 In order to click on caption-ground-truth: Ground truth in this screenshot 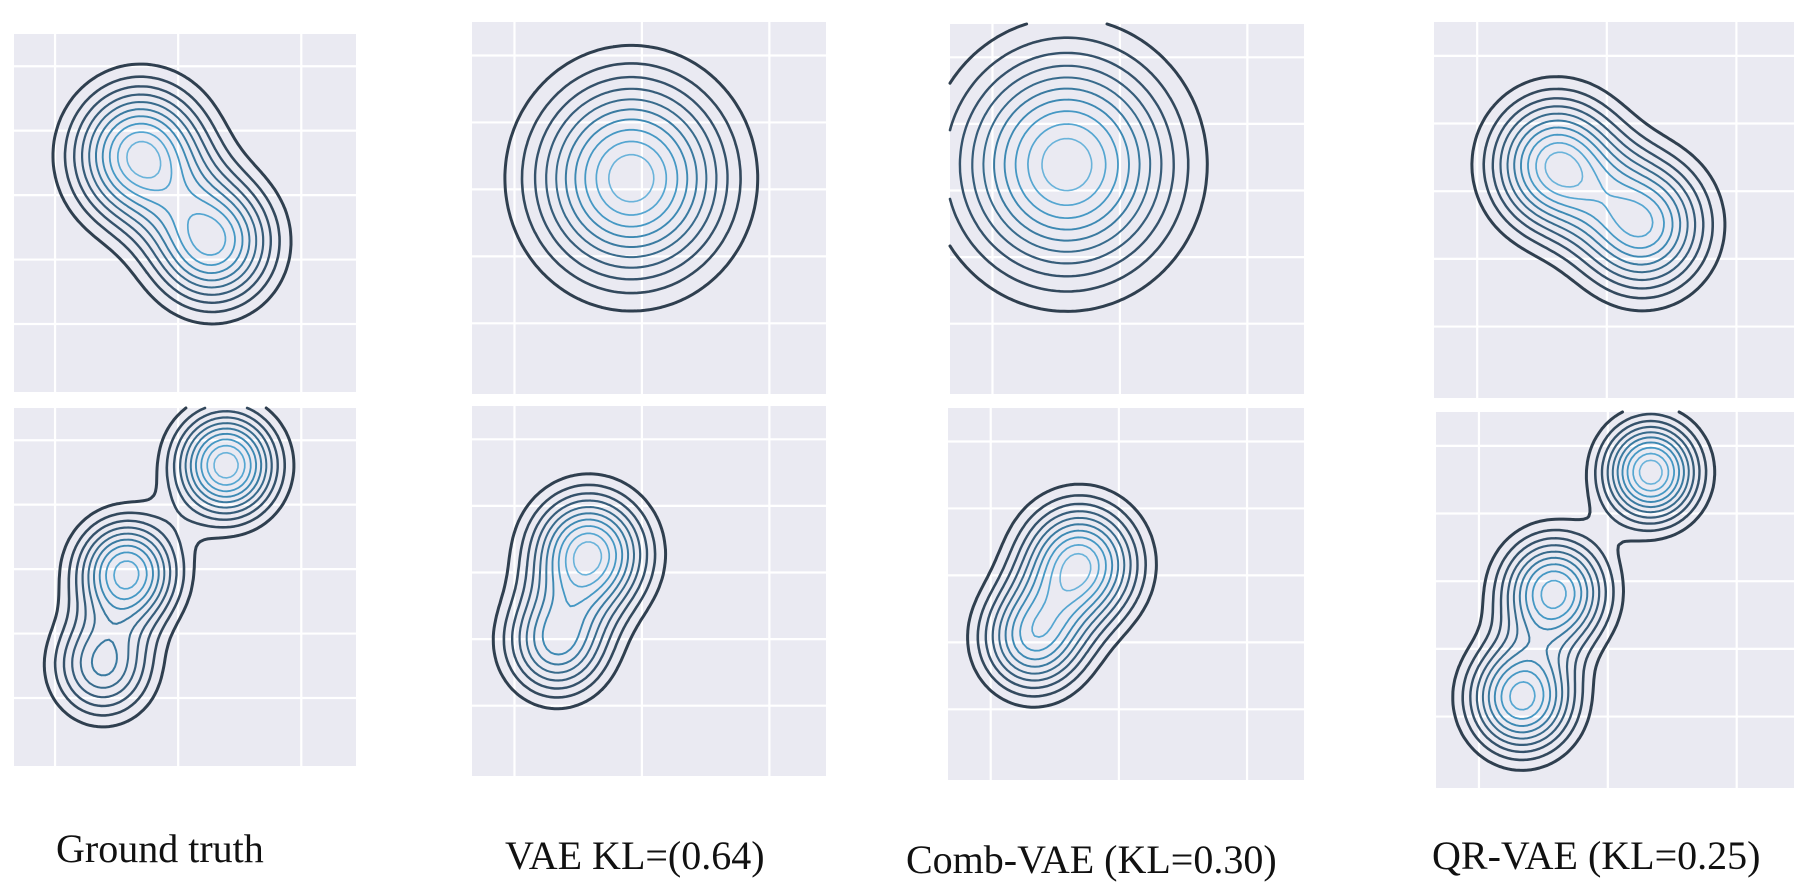, I will do `click(160, 848)`.